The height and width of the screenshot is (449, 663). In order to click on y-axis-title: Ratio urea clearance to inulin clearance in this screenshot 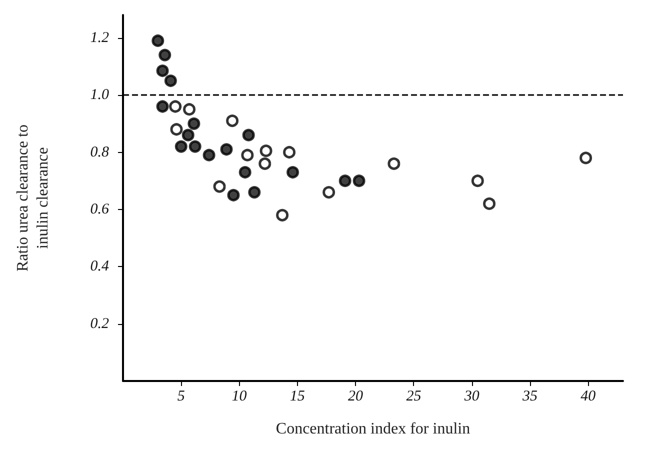, I will do `click(33, 198)`.